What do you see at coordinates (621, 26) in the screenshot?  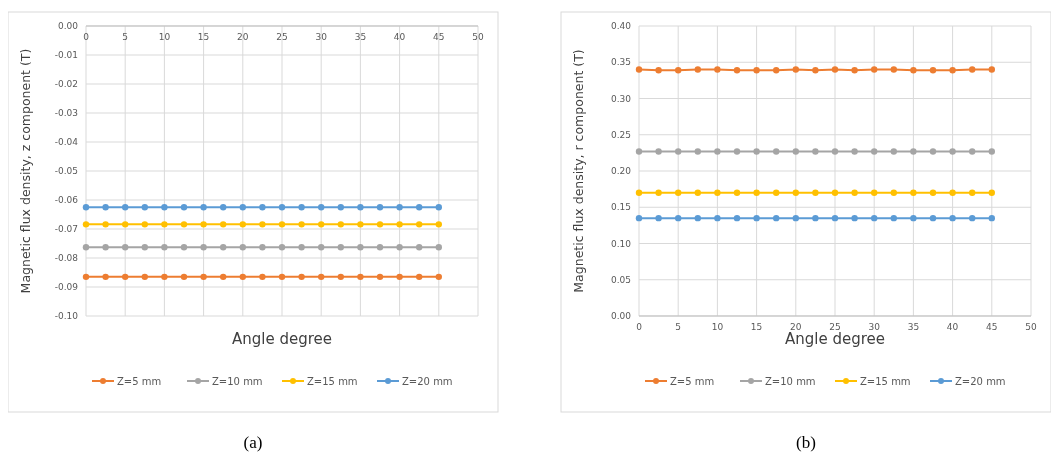 I see `y-tick-label: 0.40` at bounding box center [621, 26].